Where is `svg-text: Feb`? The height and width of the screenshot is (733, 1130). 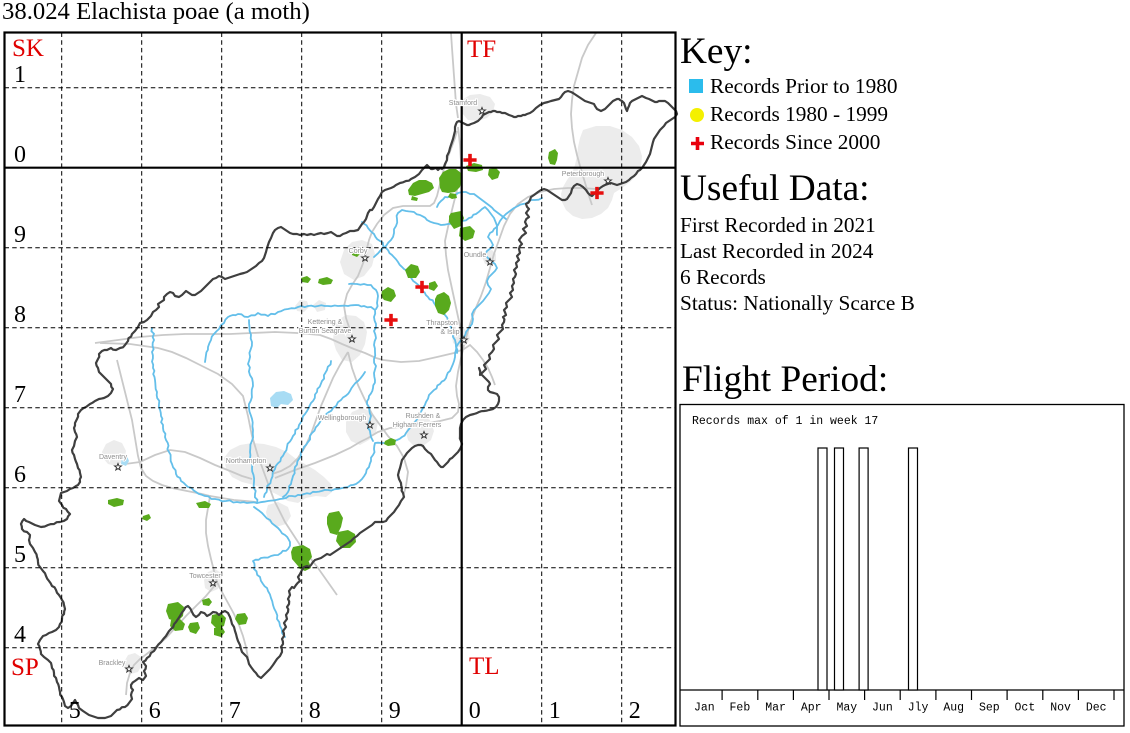 svg-text: Feb is located at coordinates (740, 708).